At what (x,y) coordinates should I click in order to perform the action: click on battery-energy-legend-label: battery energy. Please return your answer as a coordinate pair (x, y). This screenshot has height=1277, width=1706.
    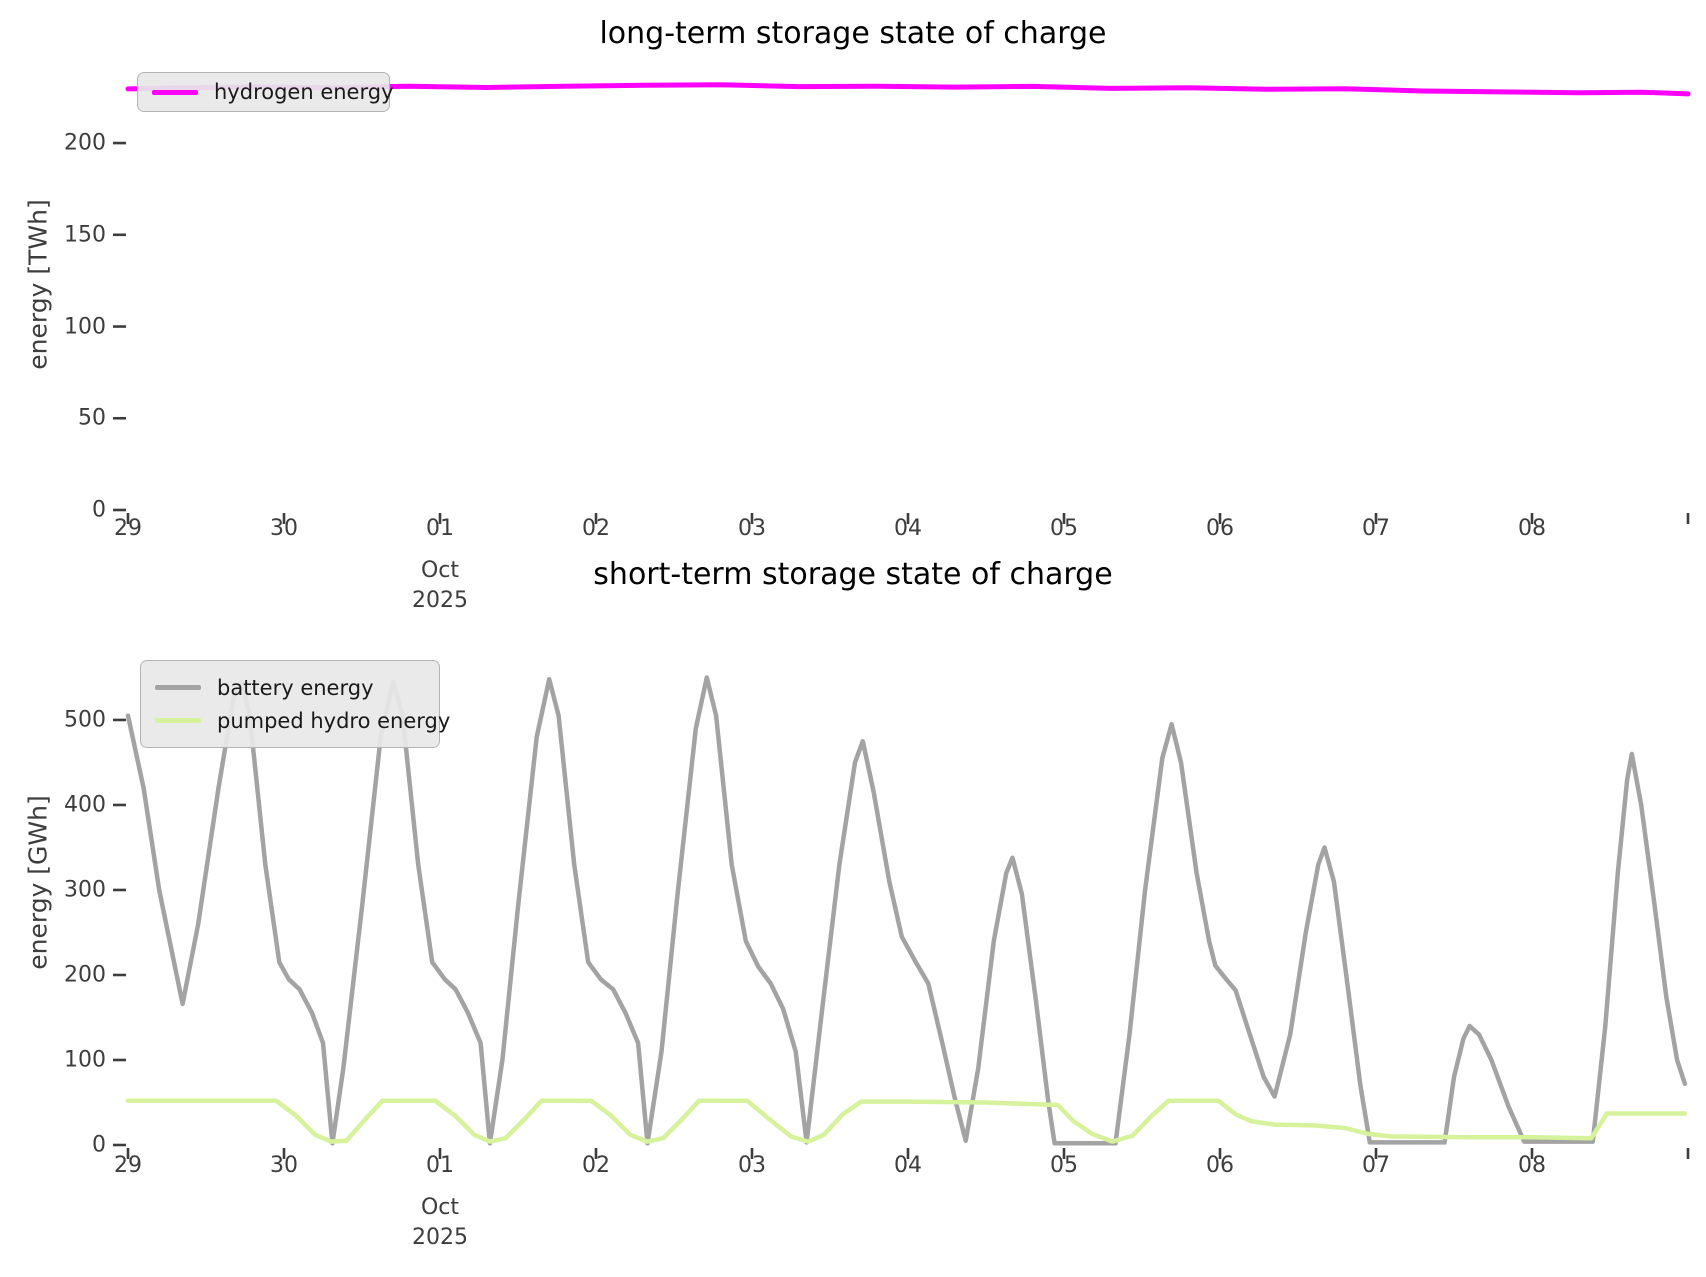
    Looking at the image, I should click on (295, 687).